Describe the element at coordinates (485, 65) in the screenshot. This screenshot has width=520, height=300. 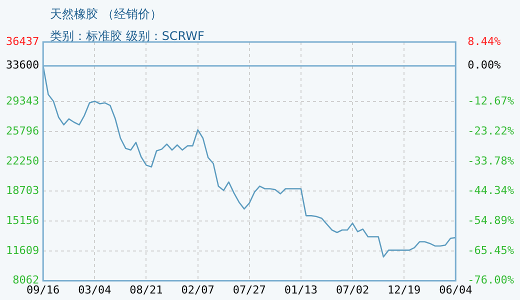
I see `y2-tick-label: 0.00%` at that location.